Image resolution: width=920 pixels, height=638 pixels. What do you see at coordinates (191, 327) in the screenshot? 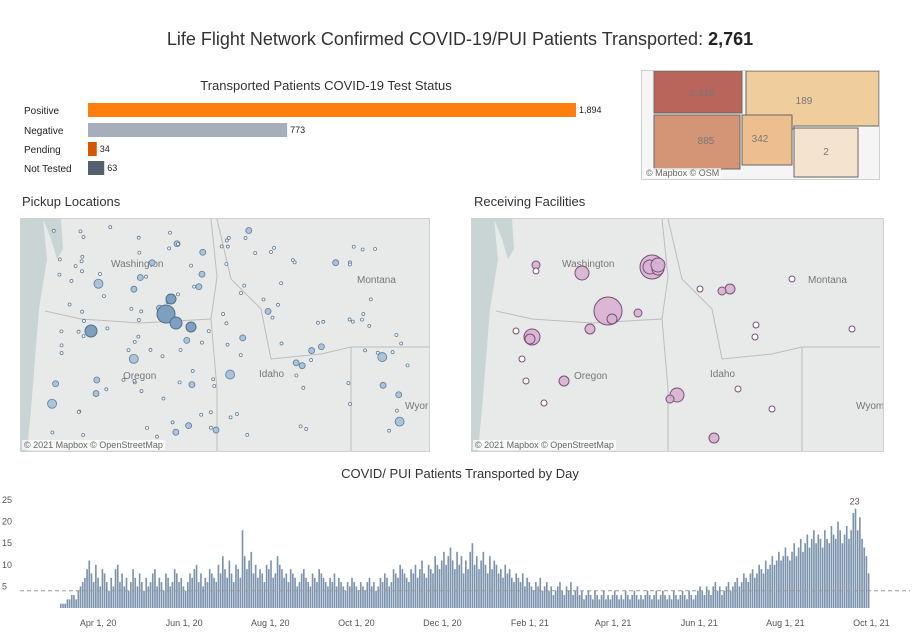
I see `pickup-cluster` at bounding box center [191, 327].